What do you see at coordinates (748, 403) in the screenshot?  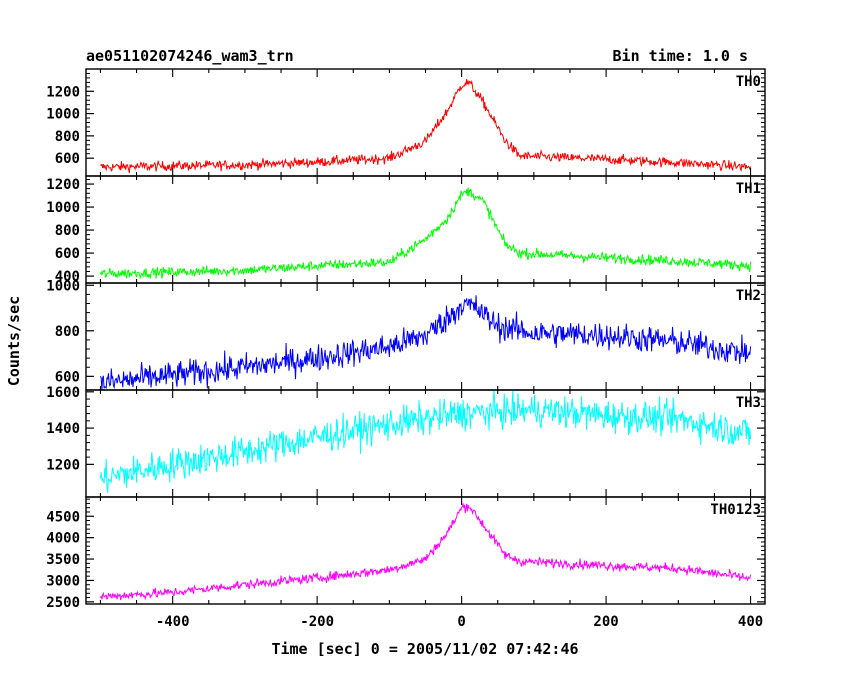 I see `panel-label-th3: TH3` at bounding box center [748, 403].